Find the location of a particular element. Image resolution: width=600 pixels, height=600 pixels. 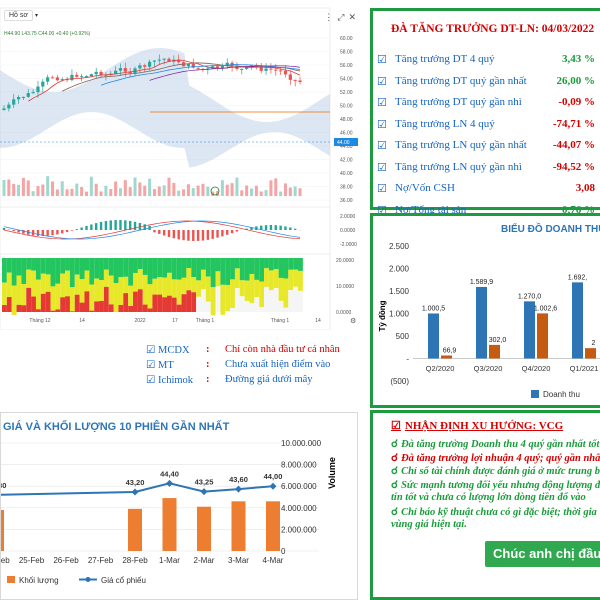

expand-icon: ⤢ is located at coordinates (343, 17).